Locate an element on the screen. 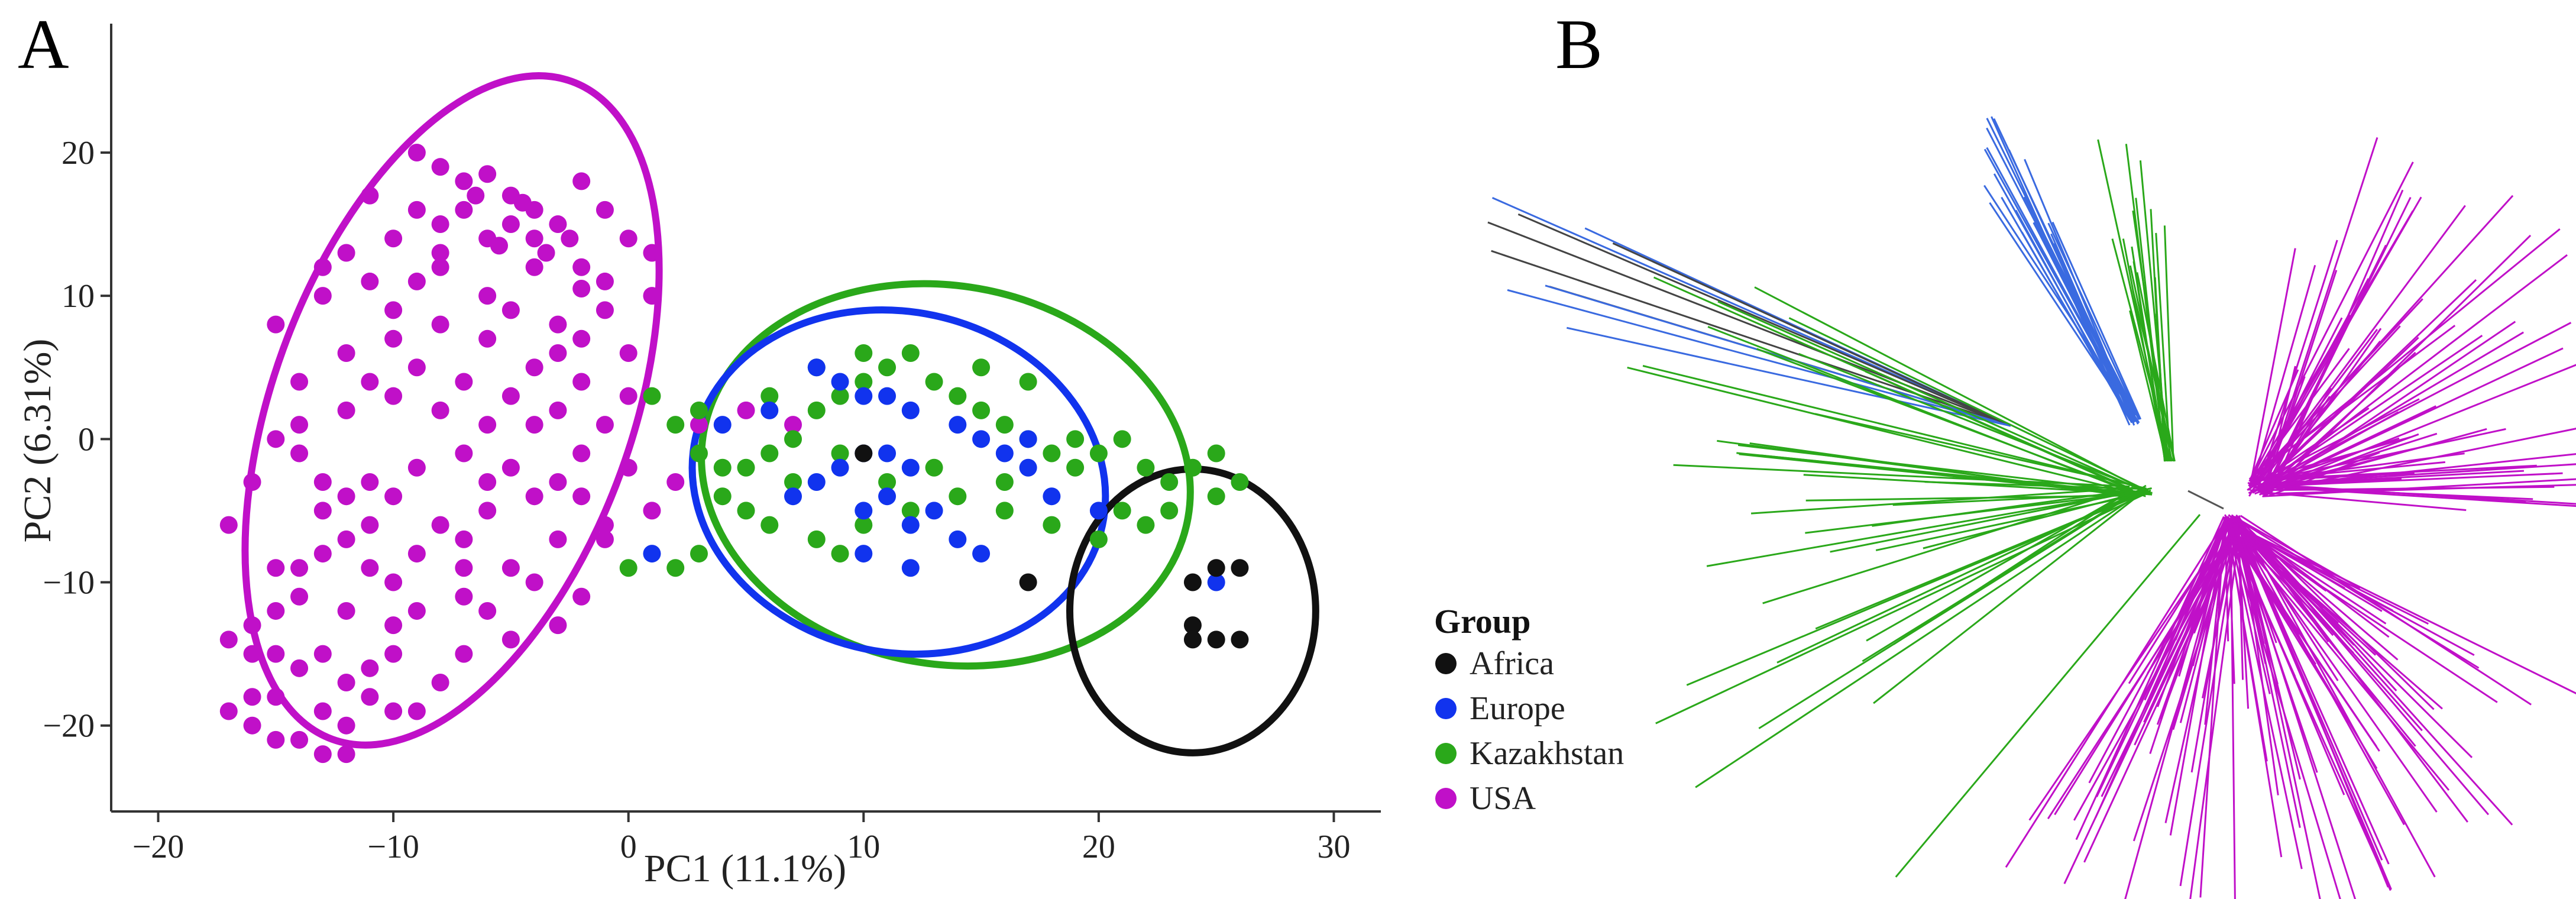  y-axis-title: PC2 (6.31%) is located at coordinates (38, 441).